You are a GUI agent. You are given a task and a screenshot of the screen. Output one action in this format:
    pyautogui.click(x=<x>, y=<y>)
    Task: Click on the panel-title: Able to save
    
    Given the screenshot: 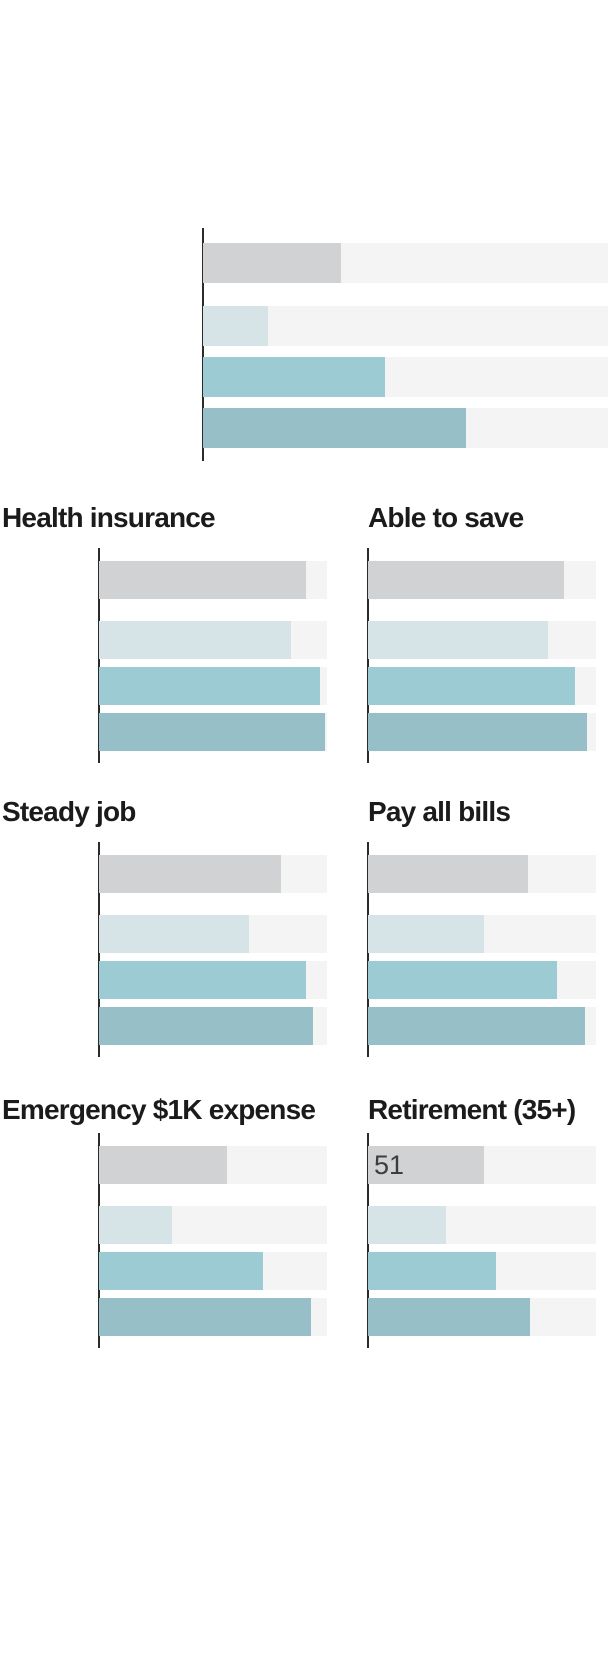 What is the action you would take?
    pyautogui.click(x=446, y=517)
    